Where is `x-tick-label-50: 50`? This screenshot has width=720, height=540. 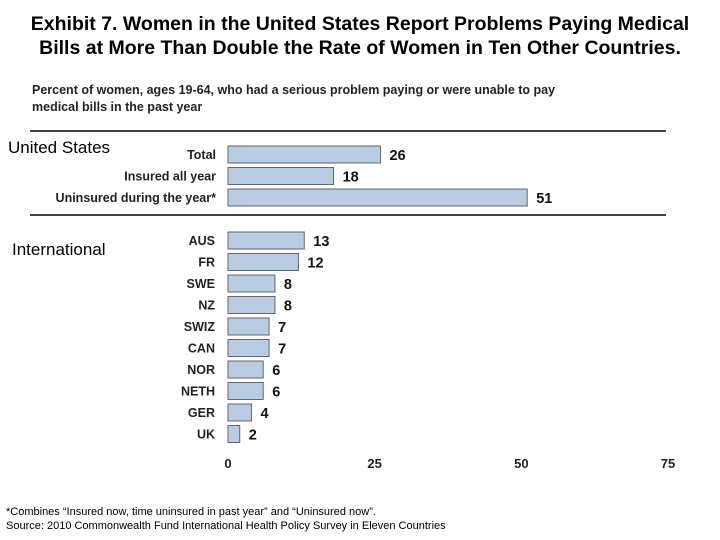 x-tick-label-50: 50 is located at coordinates (521, 463).